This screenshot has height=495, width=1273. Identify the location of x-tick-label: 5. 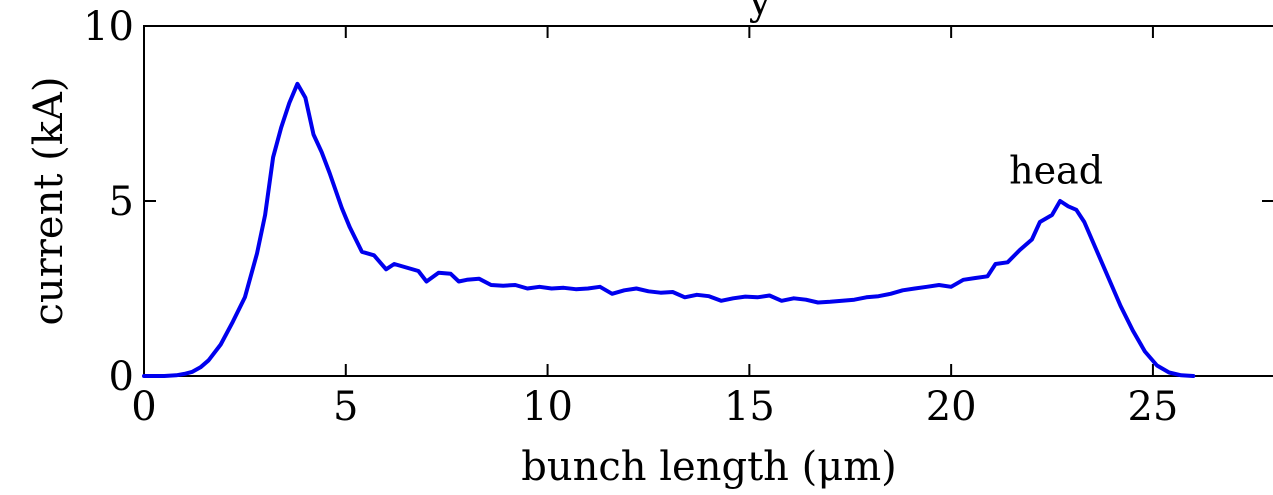
(345, 407).